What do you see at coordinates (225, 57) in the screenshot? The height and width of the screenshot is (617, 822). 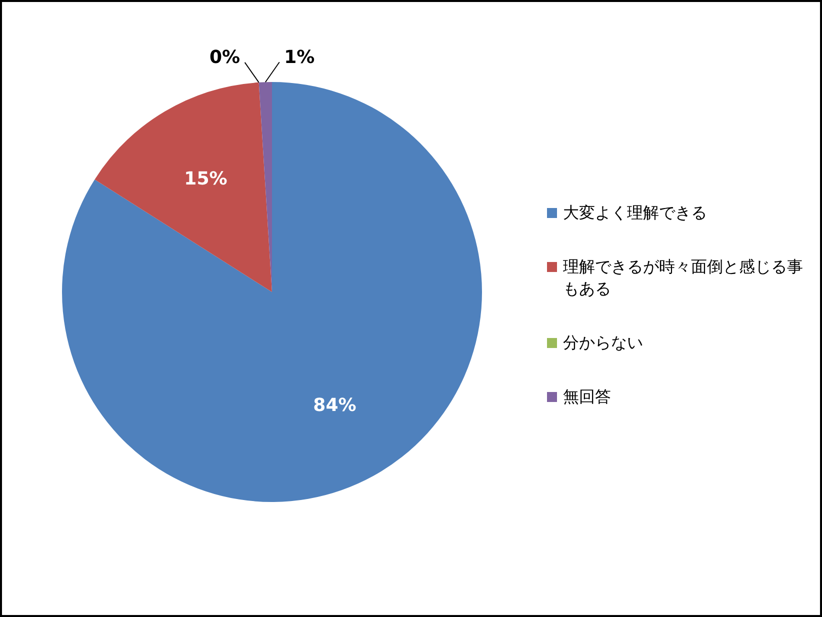 I see `text: 0%` at bounding box center [225, 57].